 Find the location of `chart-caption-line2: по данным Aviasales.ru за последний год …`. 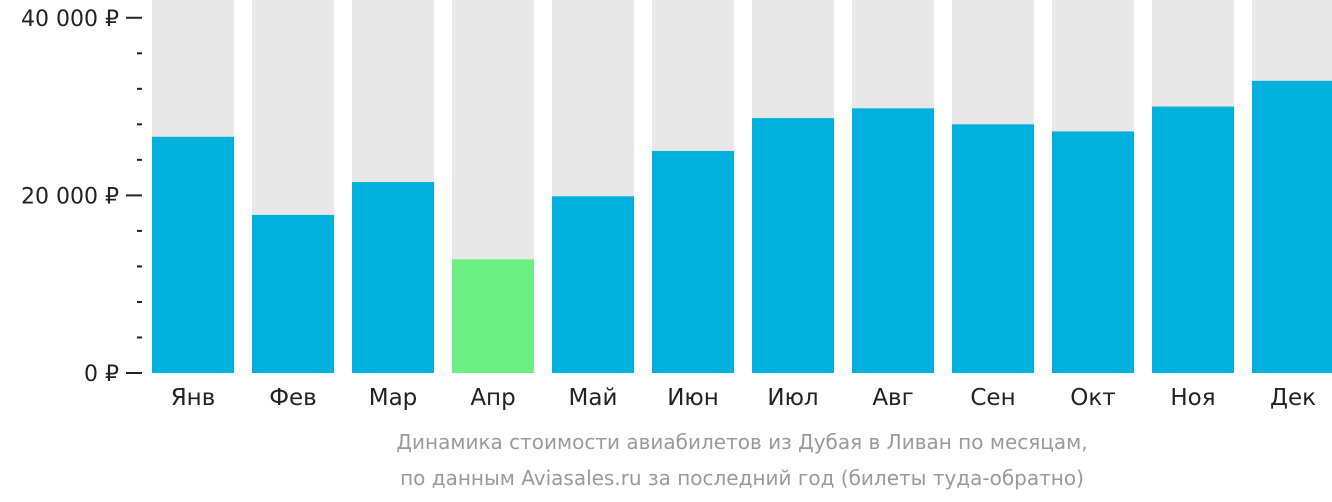

chart-caption-line2: по данным Aviasales.ru за последний год … is located at coordinates (742, 478).